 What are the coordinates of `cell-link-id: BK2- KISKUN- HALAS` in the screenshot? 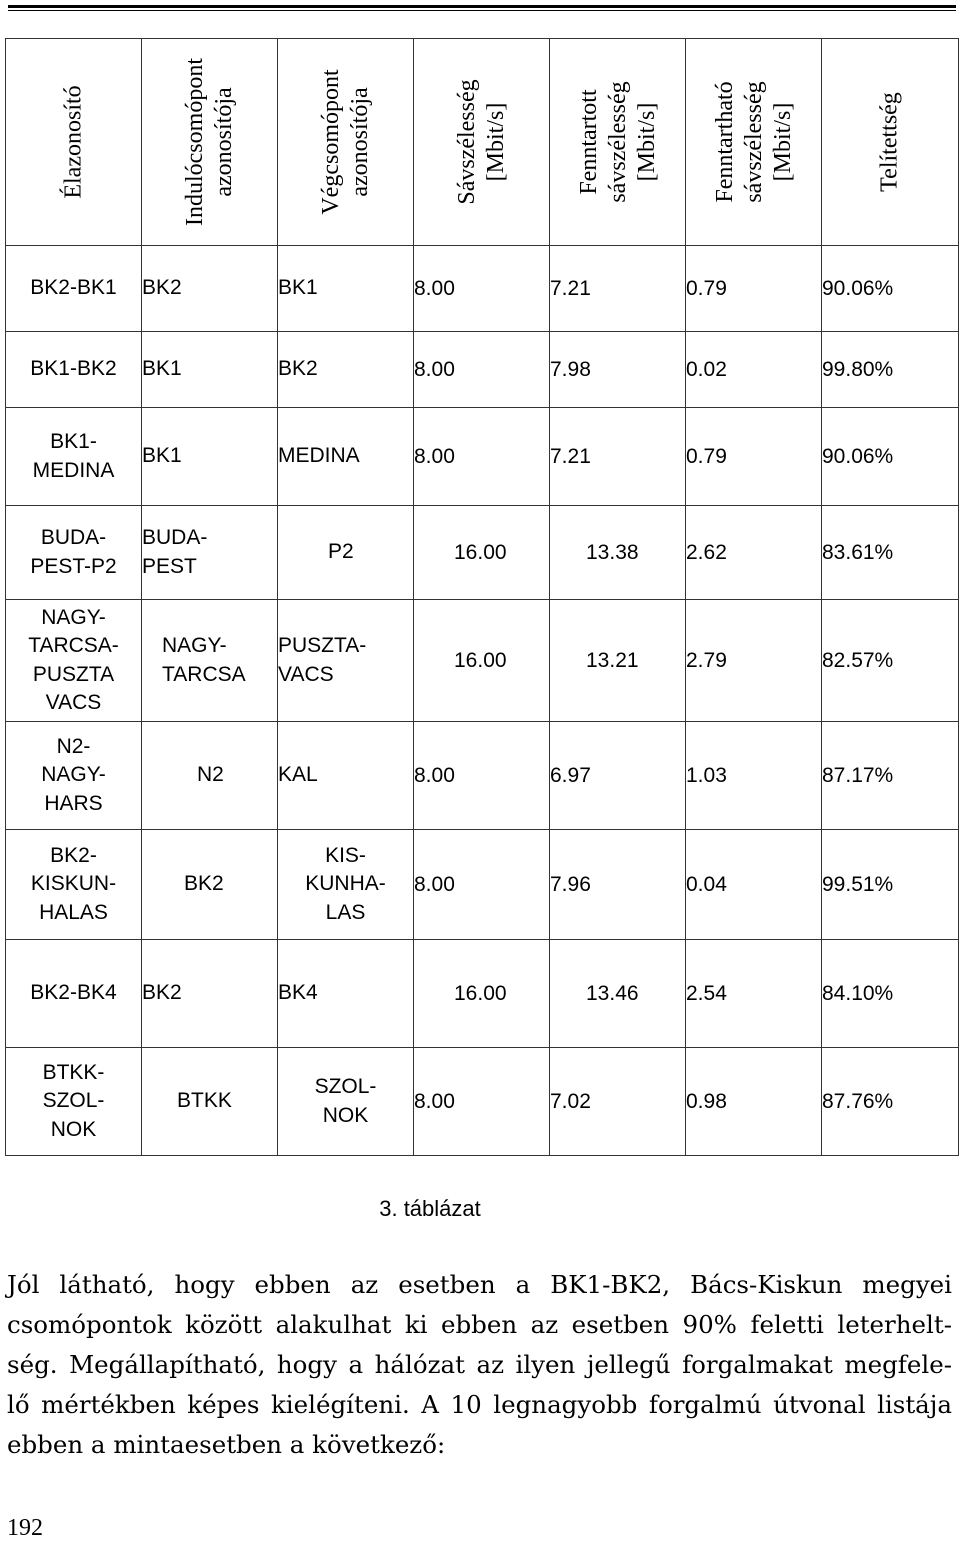 It's located at (73, 884).